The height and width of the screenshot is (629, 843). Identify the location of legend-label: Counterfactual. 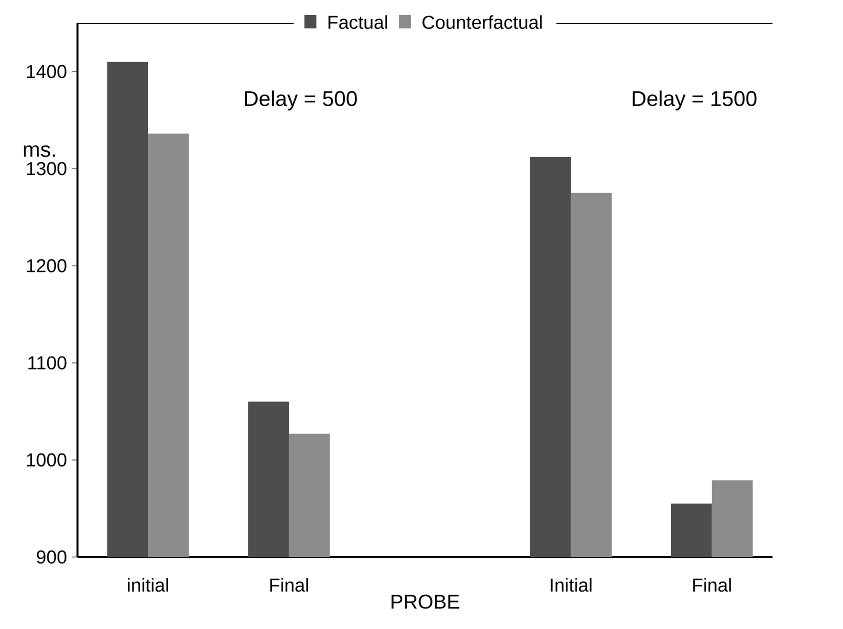
(482, 22).